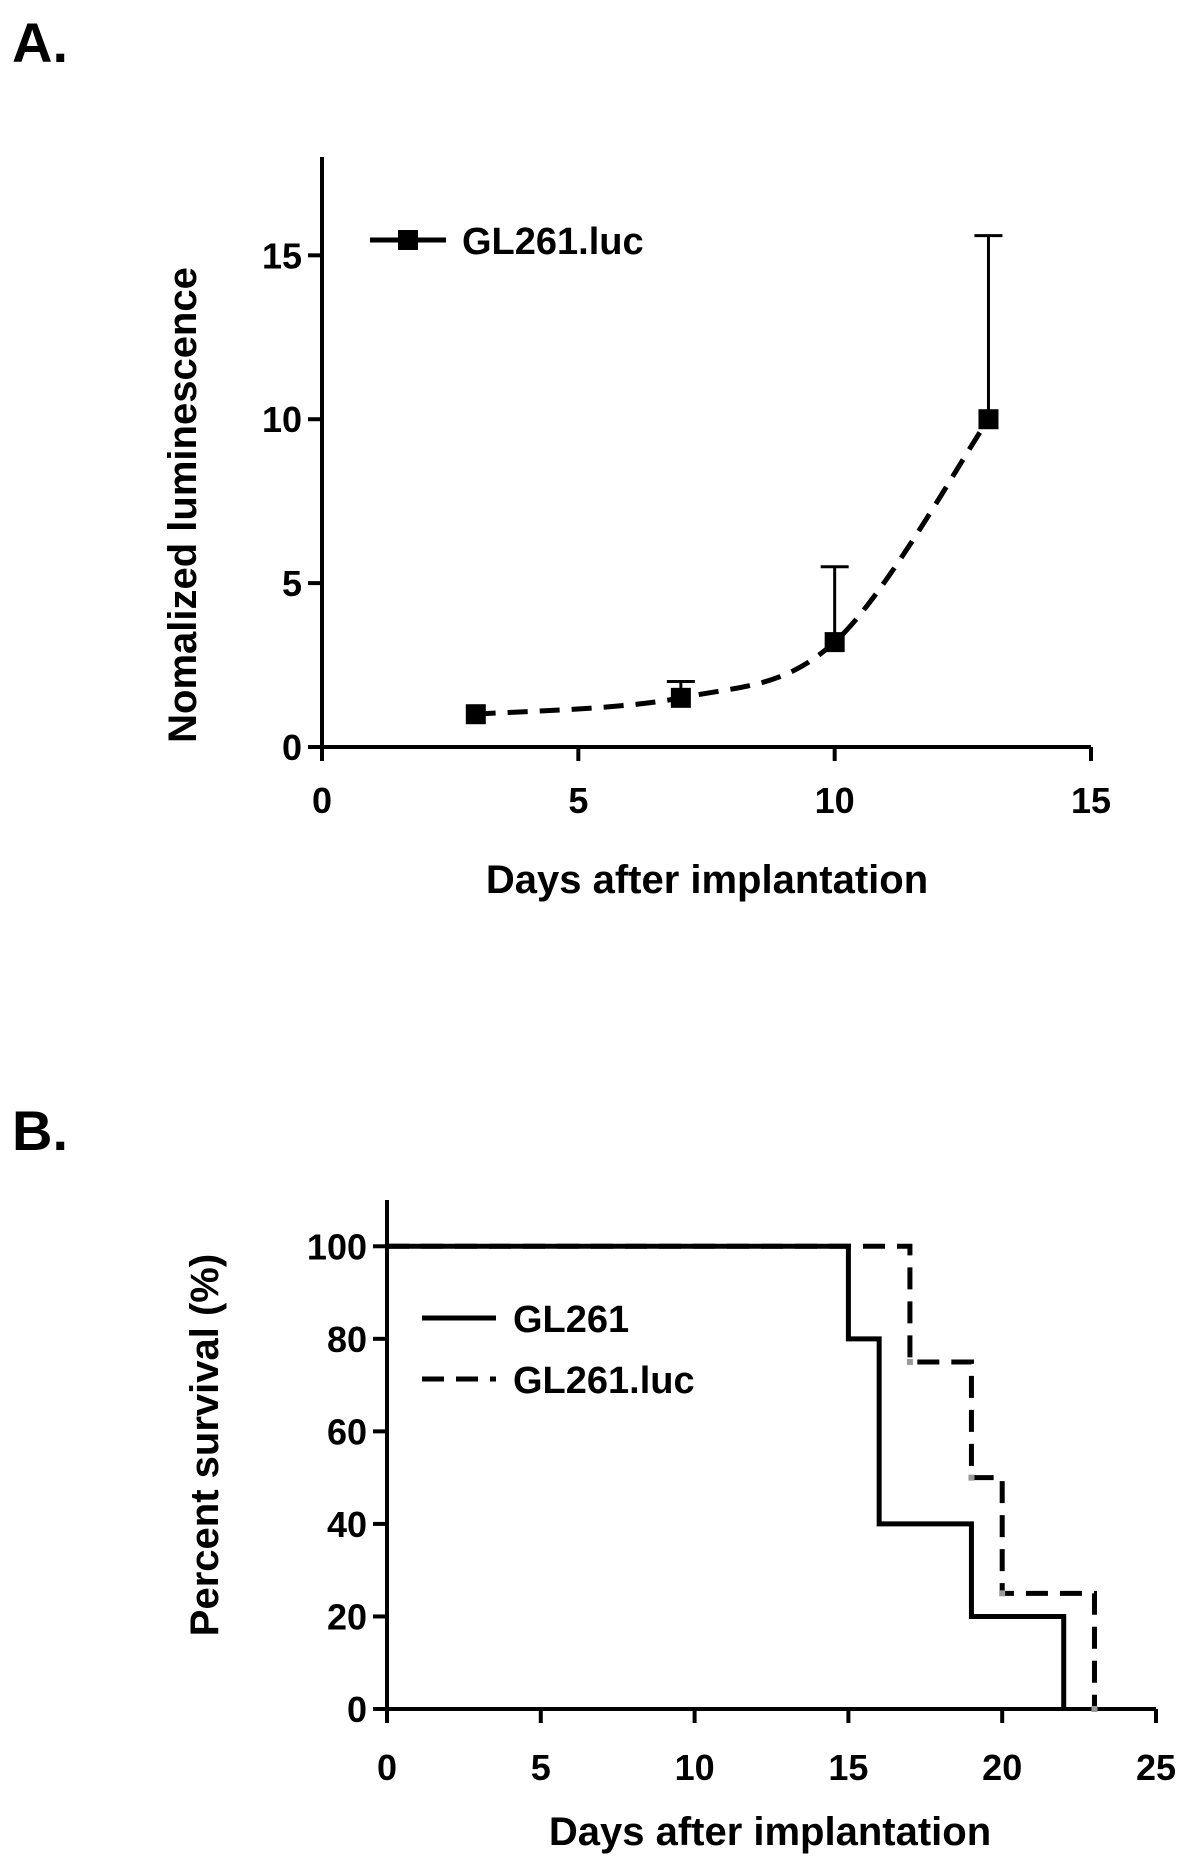 Image resolution: width=1200 pixels, height=1868 pixels. What do you see at coordinates (604, 1381) in the screenshot?
I see `panel-b-legend-label-2: GL261.luc` at bounding box center [604, 1381].